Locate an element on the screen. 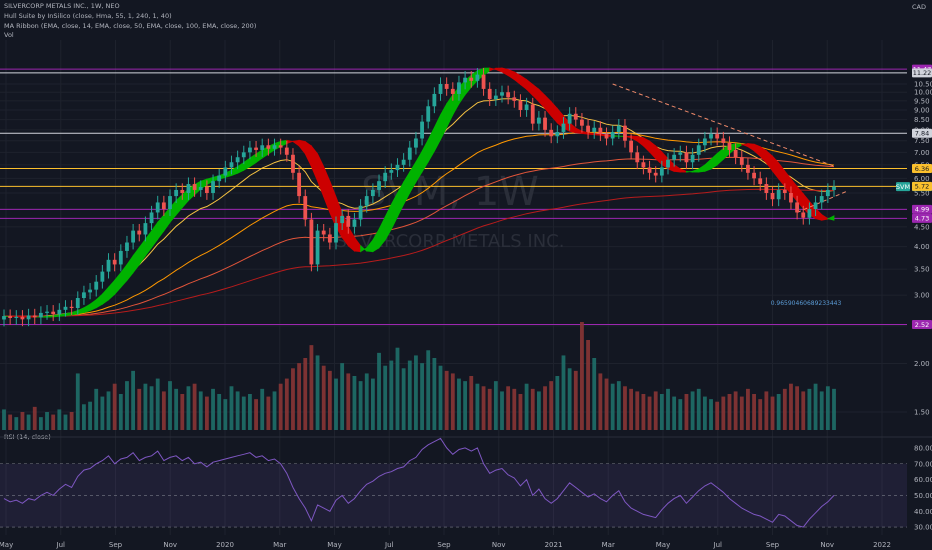 The image size is (932, 550). time-tick-label: Sep is located at coordinates (773, 545).